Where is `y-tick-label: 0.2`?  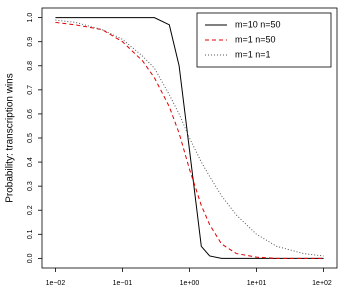
y-tick-label: 0.2 is located at coordinates (30, 210).